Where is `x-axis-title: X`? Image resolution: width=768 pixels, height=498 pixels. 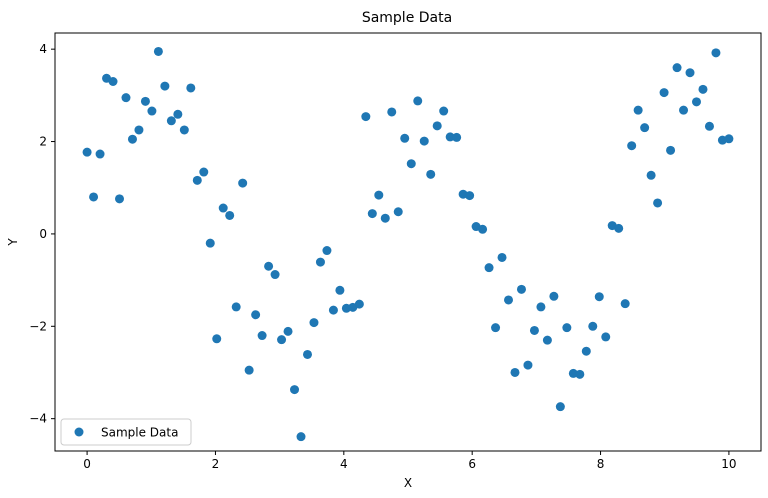 x-axis-title: X is located at coordinates (408, 483).